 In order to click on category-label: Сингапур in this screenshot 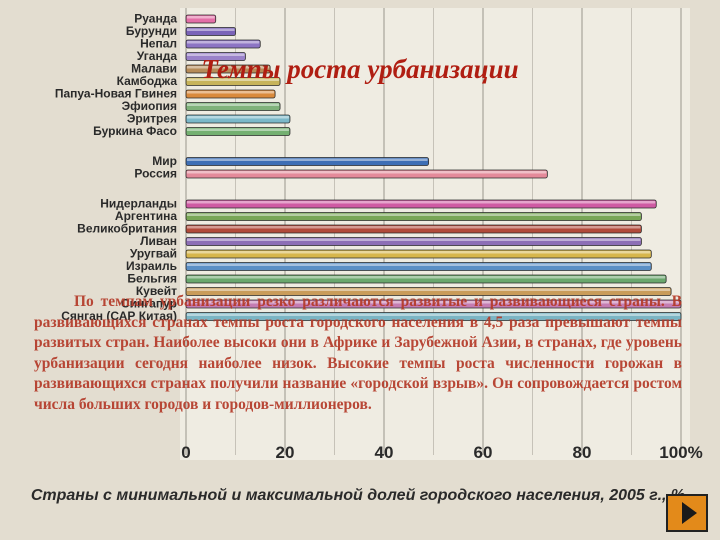, I will do `click(149, 304)`.